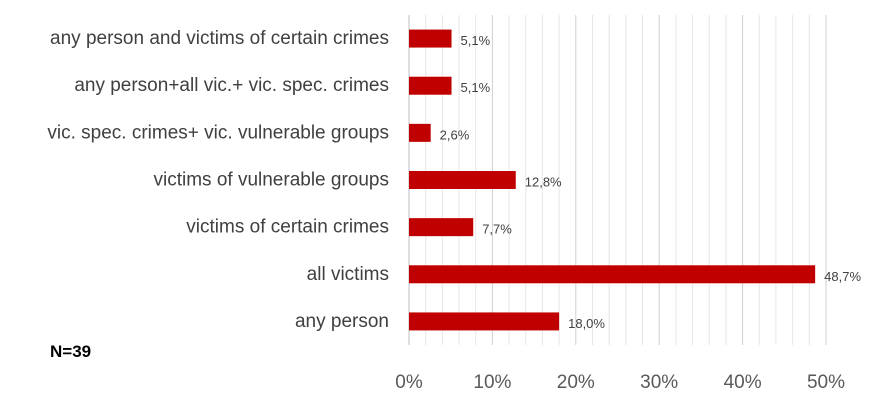  Describe the element at coordinates (826, 382) in the screenshot. I see `x-tick-label: 50%` at that location.